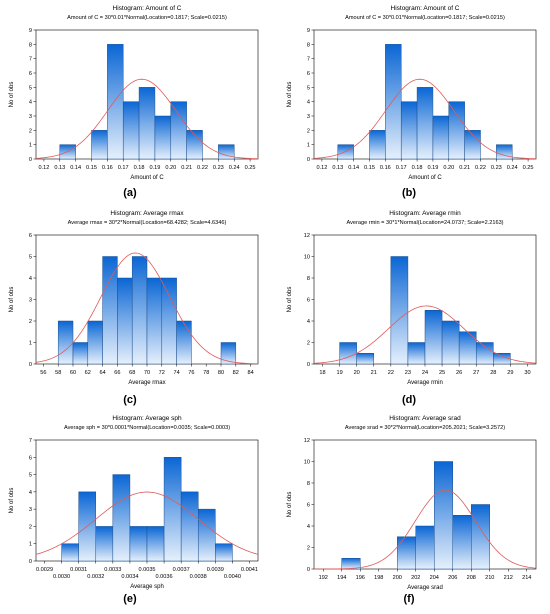 The image size is (550, 614). What do you see at coordinates (464, 168) in the screenshot?
I see `x-tick-label: 0.21` at bounding box center [464, 168].